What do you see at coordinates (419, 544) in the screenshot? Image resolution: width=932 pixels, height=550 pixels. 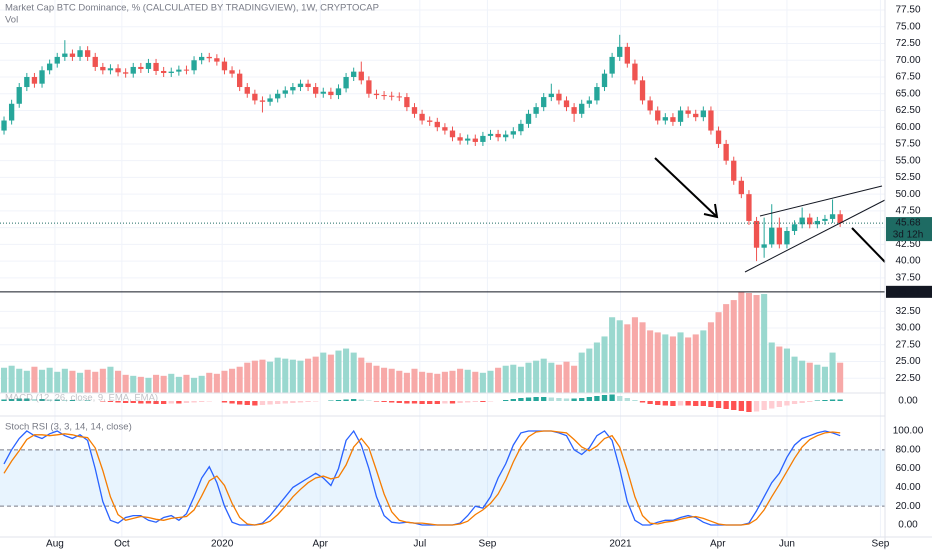 I see `x-tick-label: Jul` at bounding box center [419, 544].